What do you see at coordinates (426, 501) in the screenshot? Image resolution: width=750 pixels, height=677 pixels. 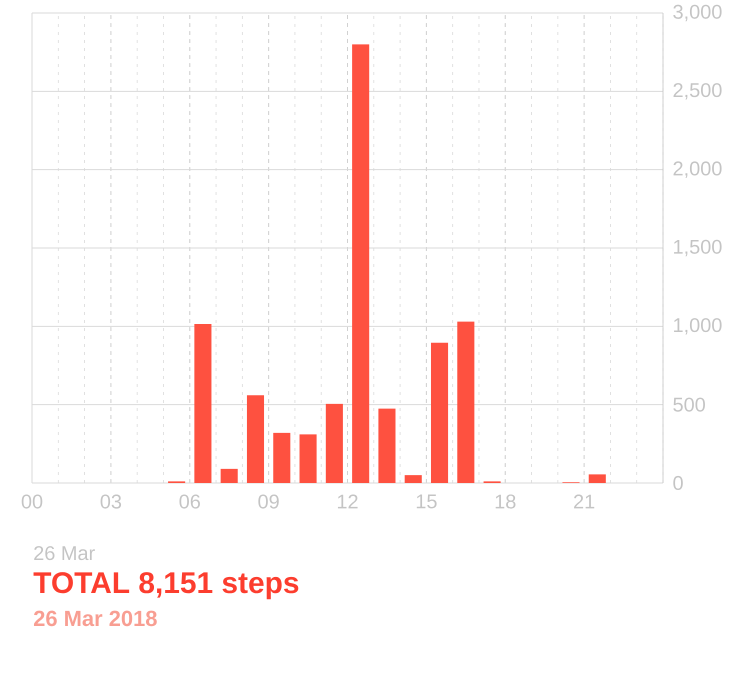 I see `x-tick-label: 15` at bounding box center [426, 501].